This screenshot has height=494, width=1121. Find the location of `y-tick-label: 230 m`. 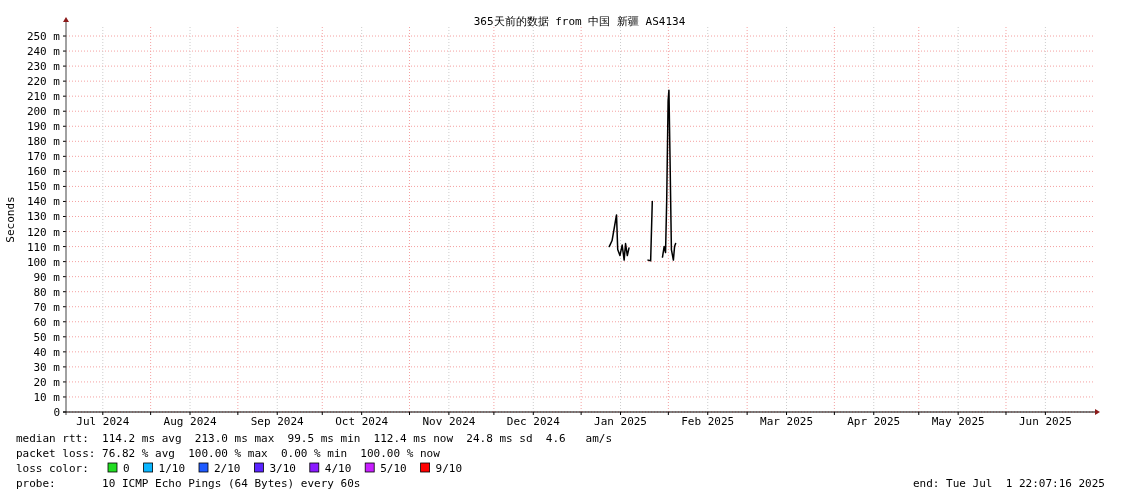

y-tick-label: 230 m is located at coordinates (43, 67).